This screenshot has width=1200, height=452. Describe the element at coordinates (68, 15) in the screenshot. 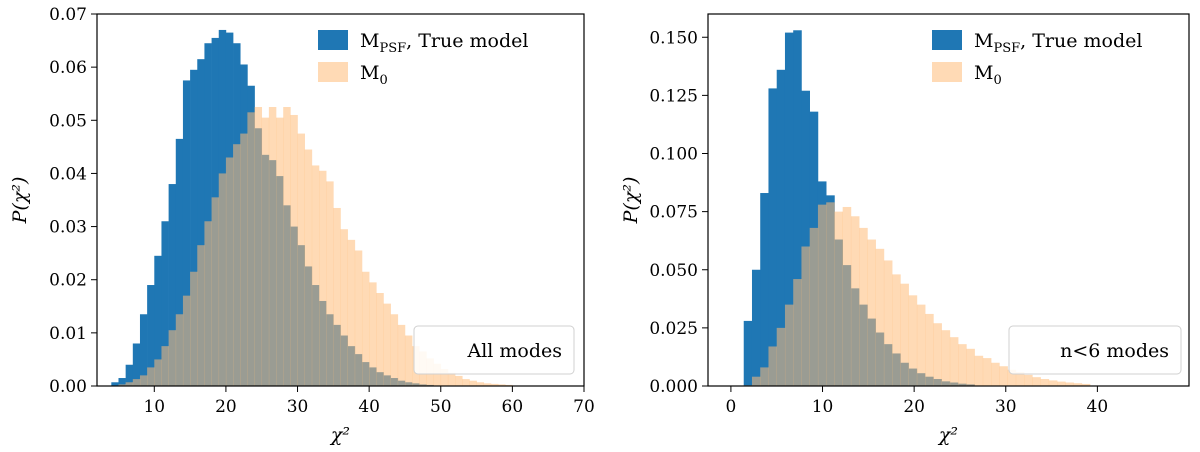

I see `y-tick-label: 0.07` at that location.